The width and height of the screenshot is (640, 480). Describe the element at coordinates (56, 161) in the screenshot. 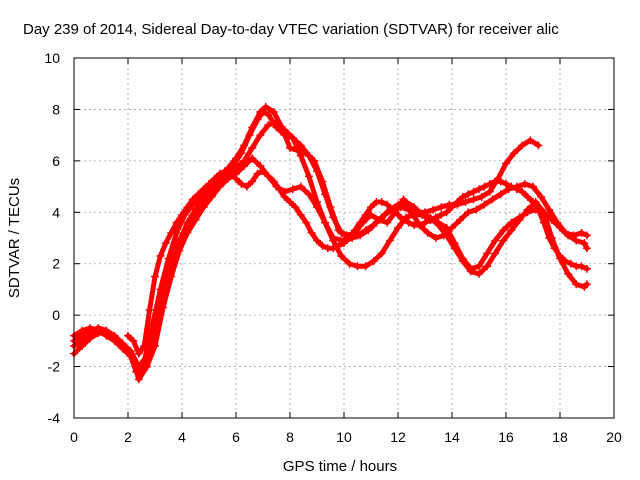

I see `y-tick-label: 6` at that location.